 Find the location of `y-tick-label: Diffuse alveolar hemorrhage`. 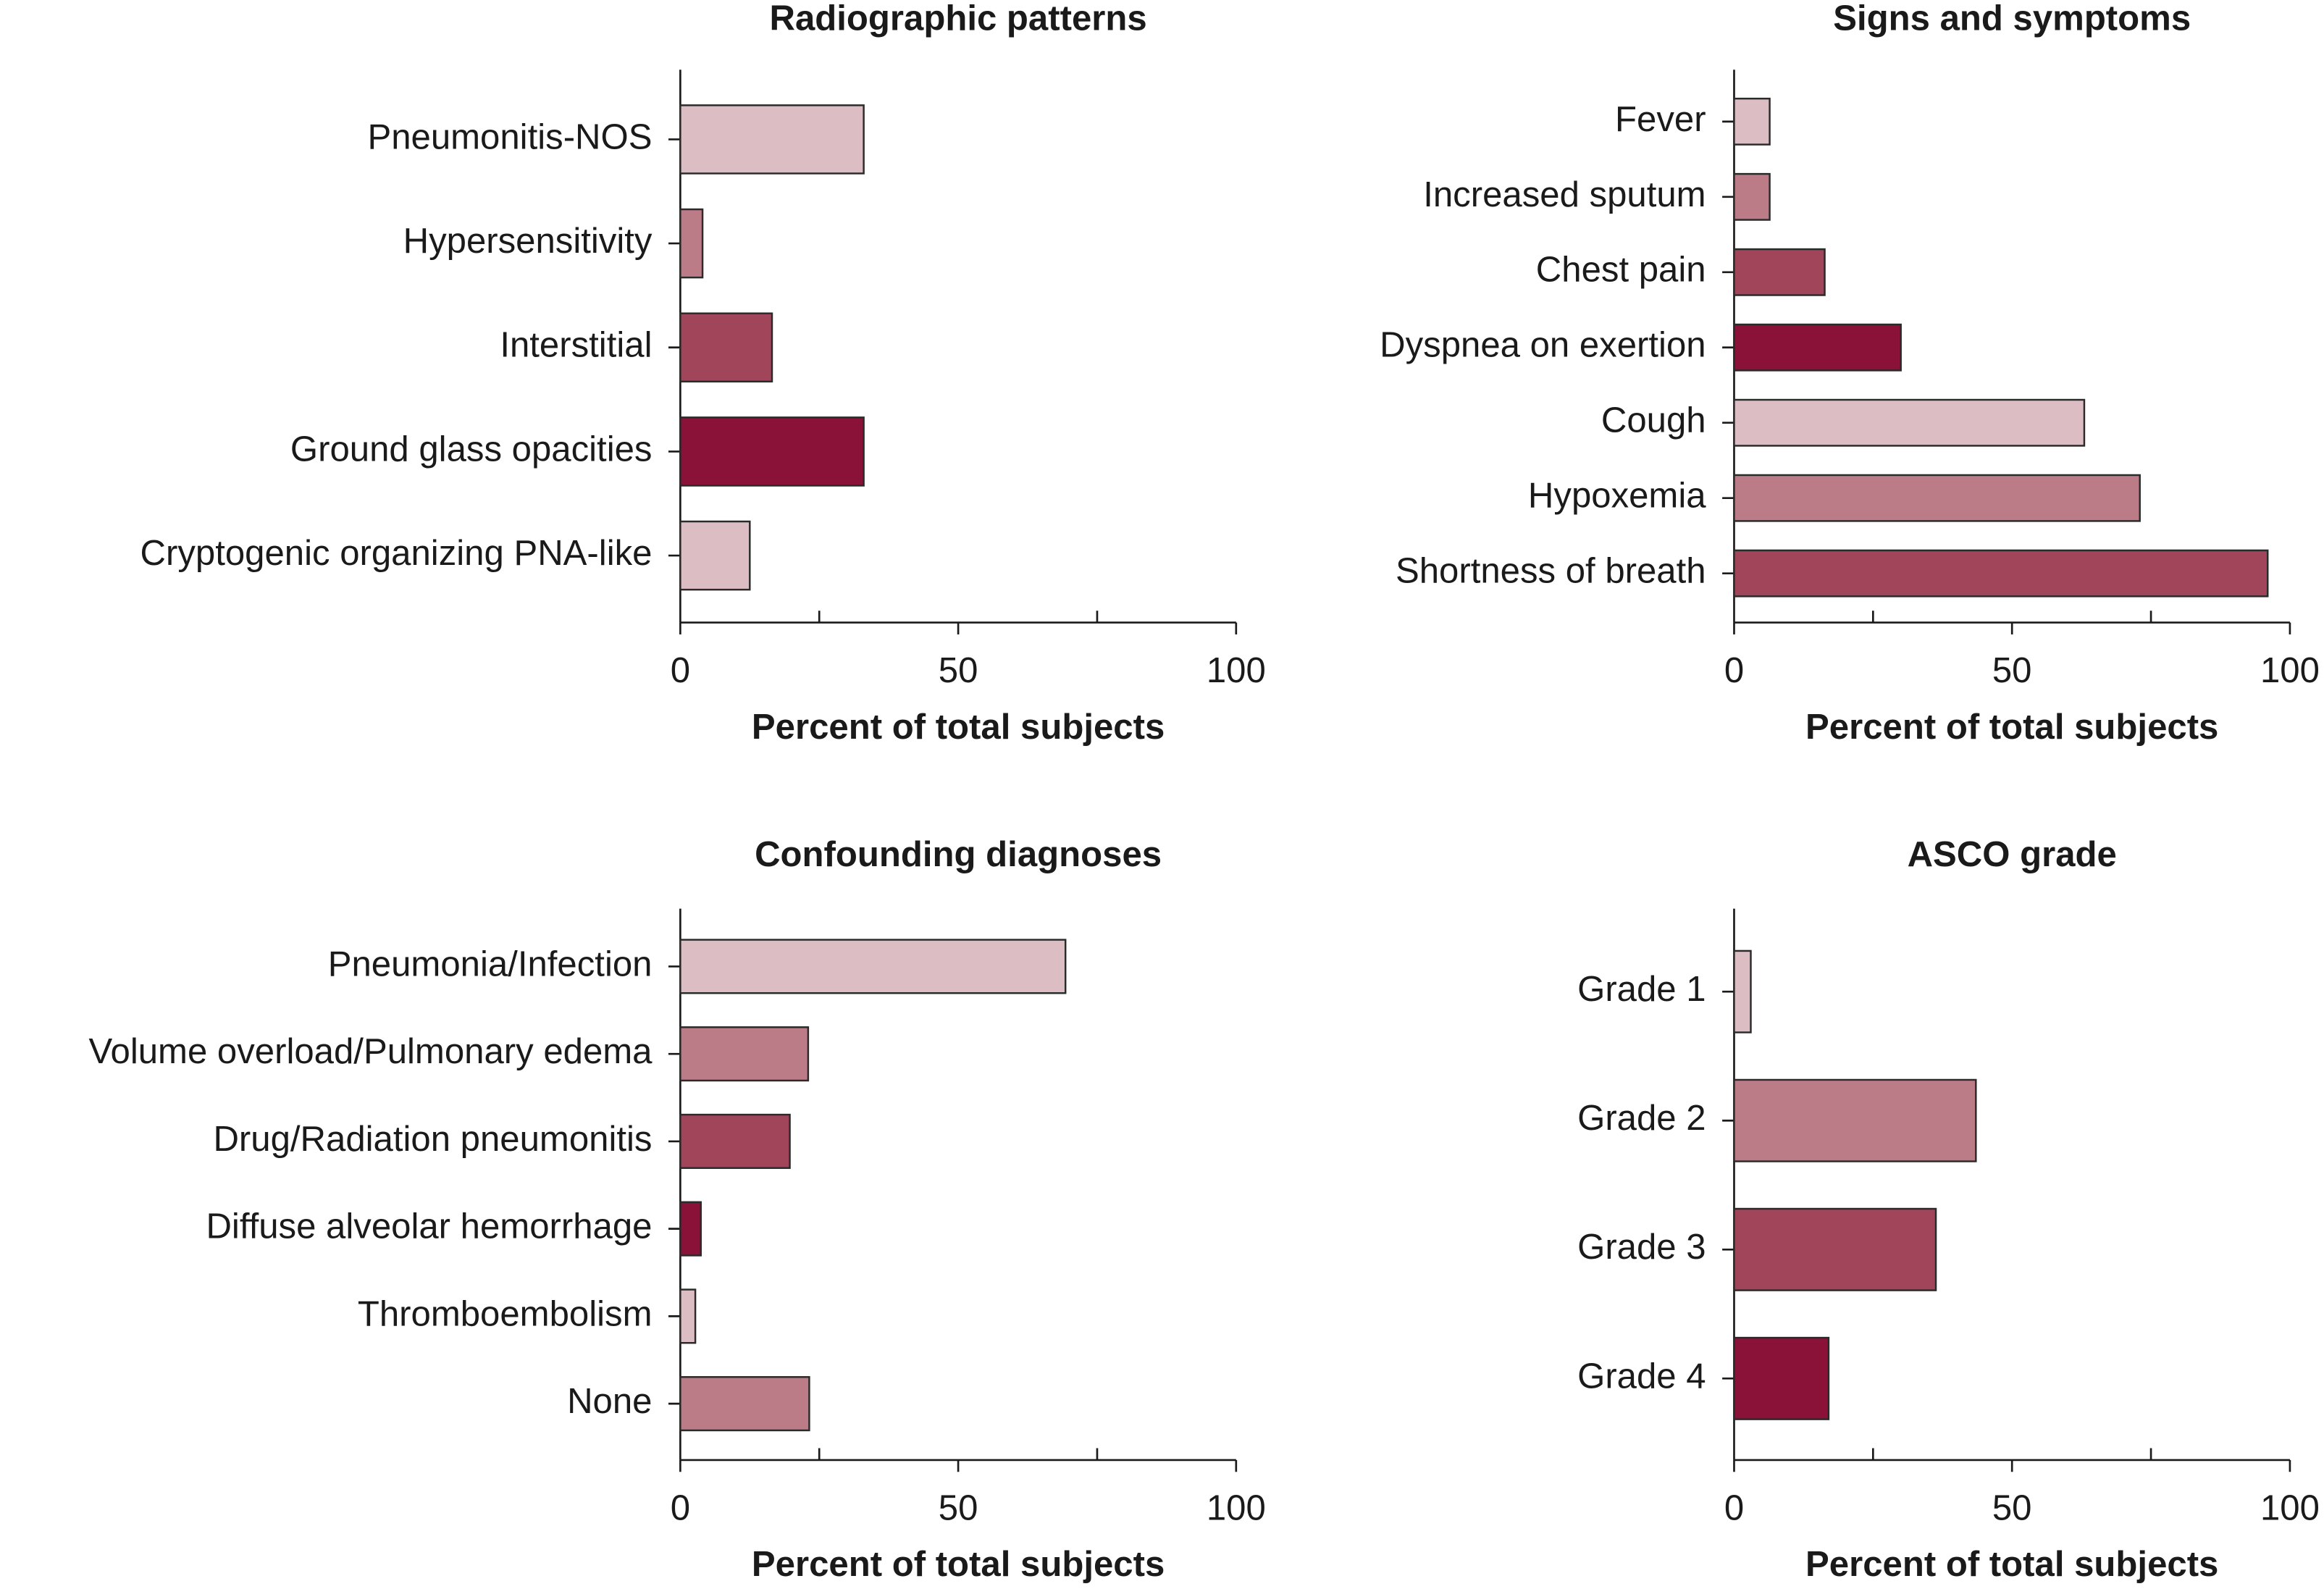

y-tick-label: Diffuse alveolar hemorrhage is located at coordinates (429, 1226).